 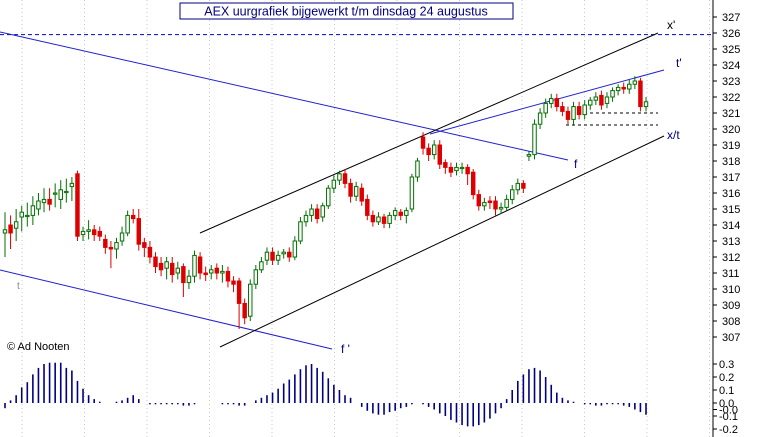 I want to click on price-tick-label: 321, so click(x=731, y=114).